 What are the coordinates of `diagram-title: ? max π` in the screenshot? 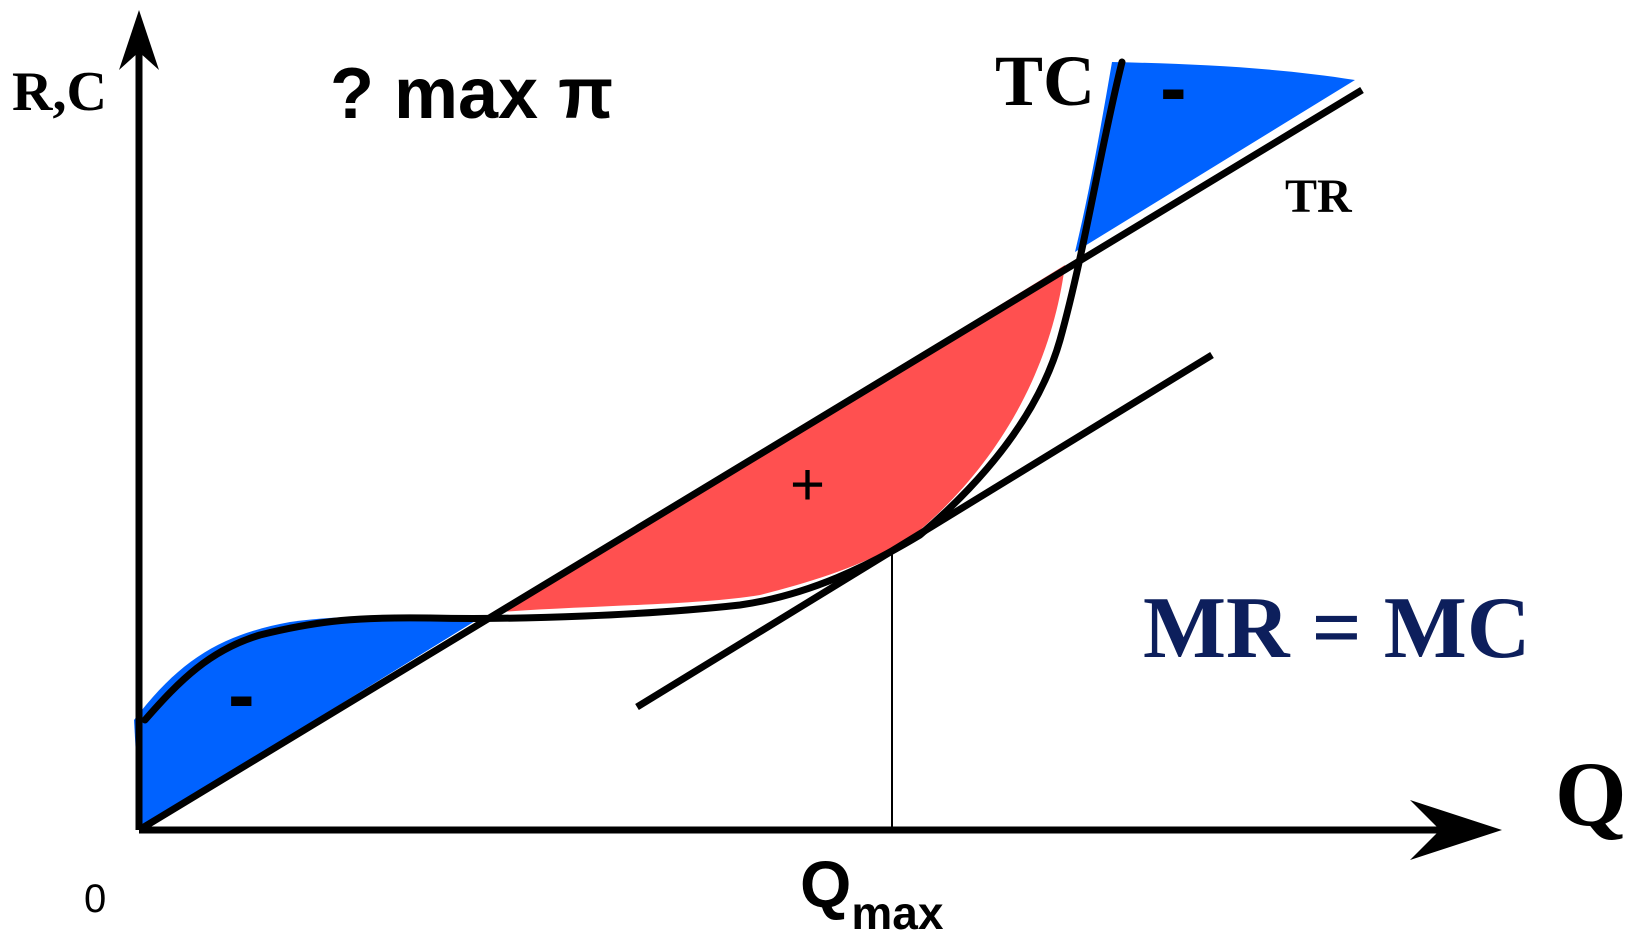 It's located at (471, 94).